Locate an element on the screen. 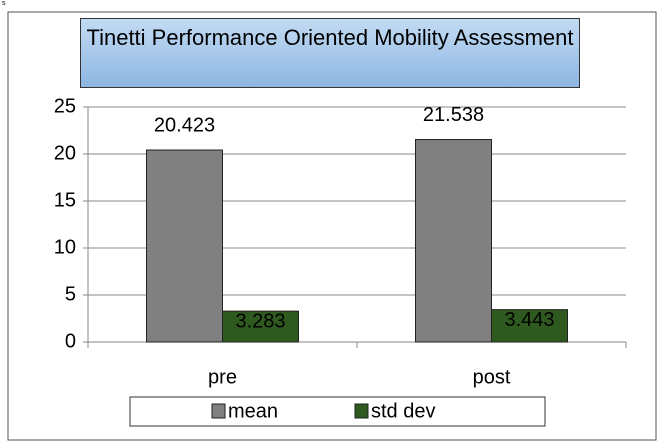 The width and height of the screenshot is (664, 448). data-label: 21.538 is located at coordinates (453, 115).